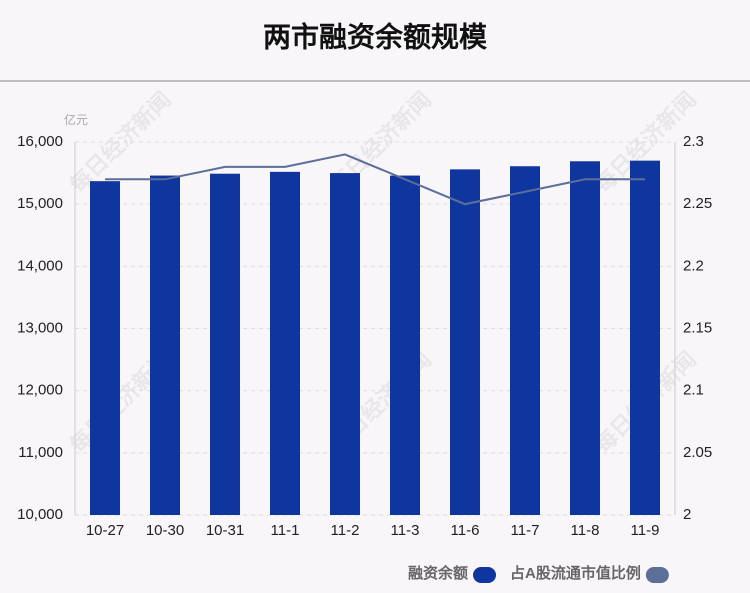 The width and height of the screenshot is (750, 593). I want to click on y2-tick-label: 2.2, so click(693, 265).